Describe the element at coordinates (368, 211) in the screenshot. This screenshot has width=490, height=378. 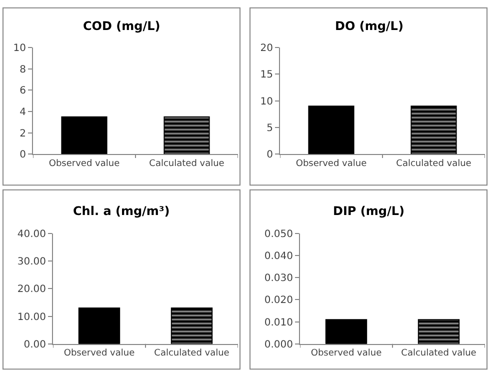
I see `chart-title: DIP (mg/L)` at that location.